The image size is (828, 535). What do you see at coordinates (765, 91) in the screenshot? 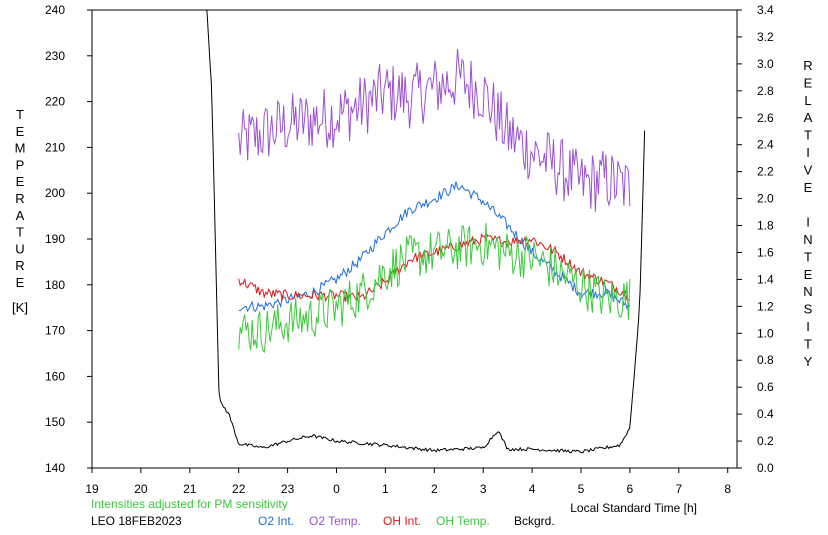
I see `right-tick-label: 2.8` at bounding box center [765, 91].